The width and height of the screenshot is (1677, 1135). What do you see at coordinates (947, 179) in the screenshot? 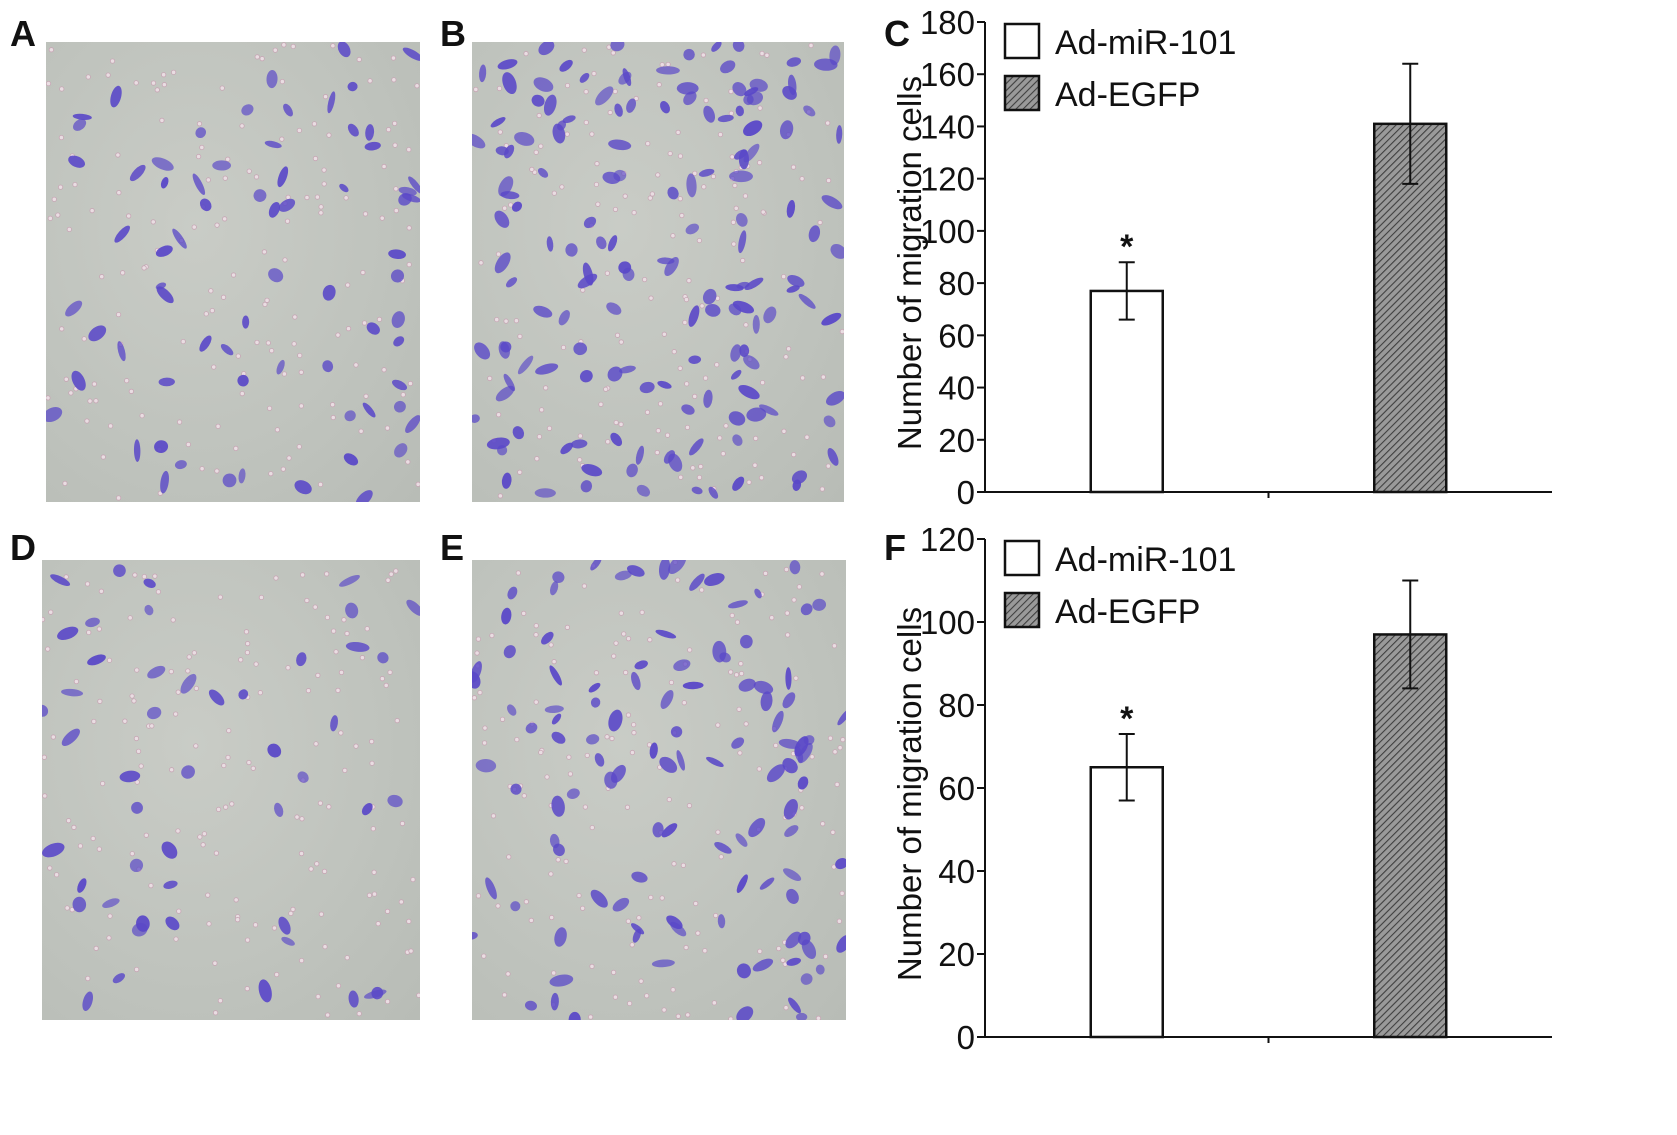
I see `y-tick-label: 120` at bounding box center [947, 179].